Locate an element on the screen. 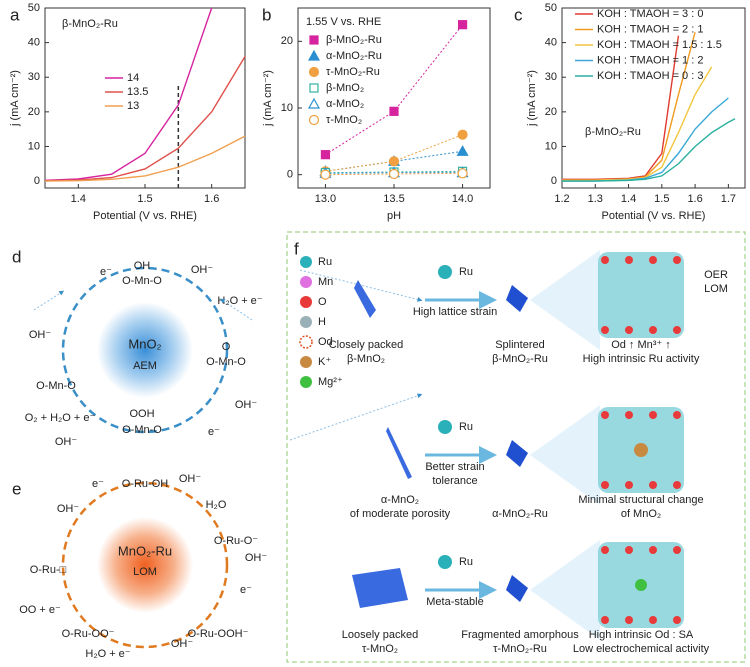 This screenshot has width=750, height=667. label: O-Ru-OH is located at coordinates (145, 484).